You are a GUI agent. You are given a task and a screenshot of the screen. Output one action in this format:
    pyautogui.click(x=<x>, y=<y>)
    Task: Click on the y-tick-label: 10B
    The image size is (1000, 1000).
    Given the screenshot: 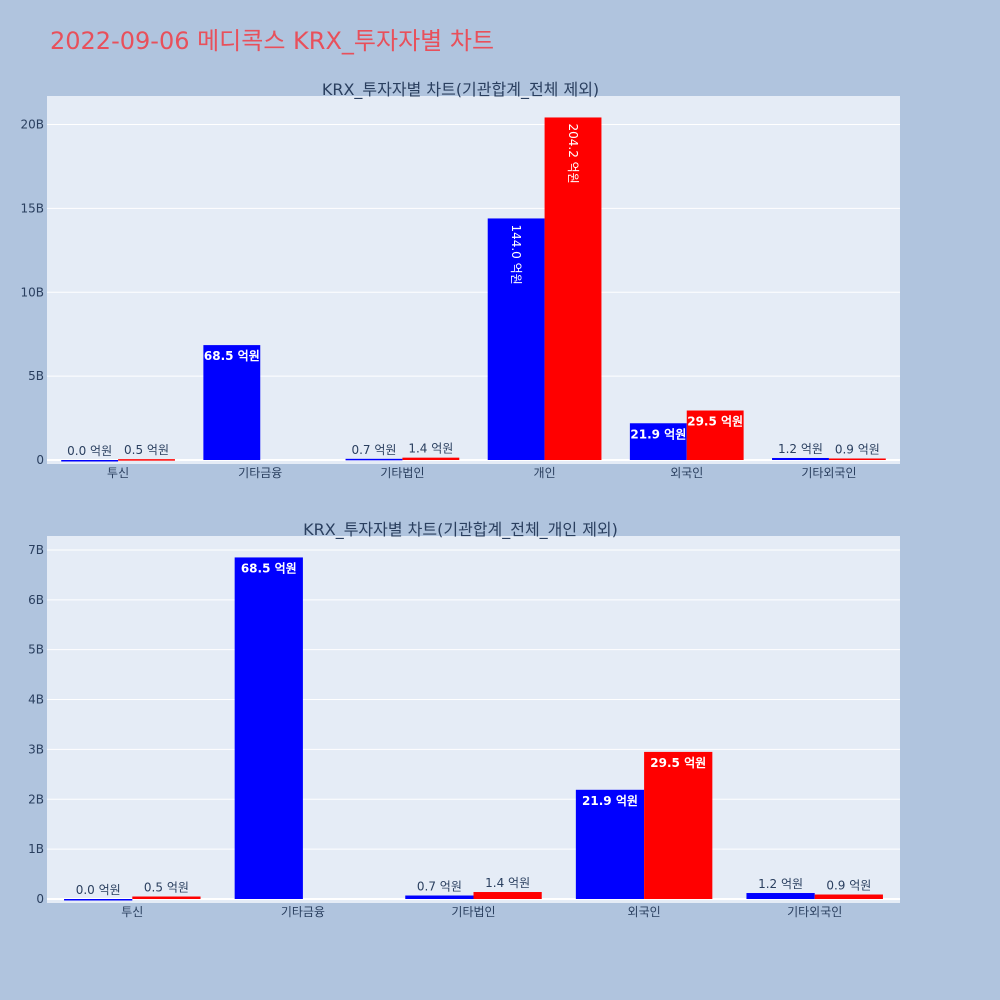 What is the action you would take?
    pyautogui.click(x=32, y=292)
    